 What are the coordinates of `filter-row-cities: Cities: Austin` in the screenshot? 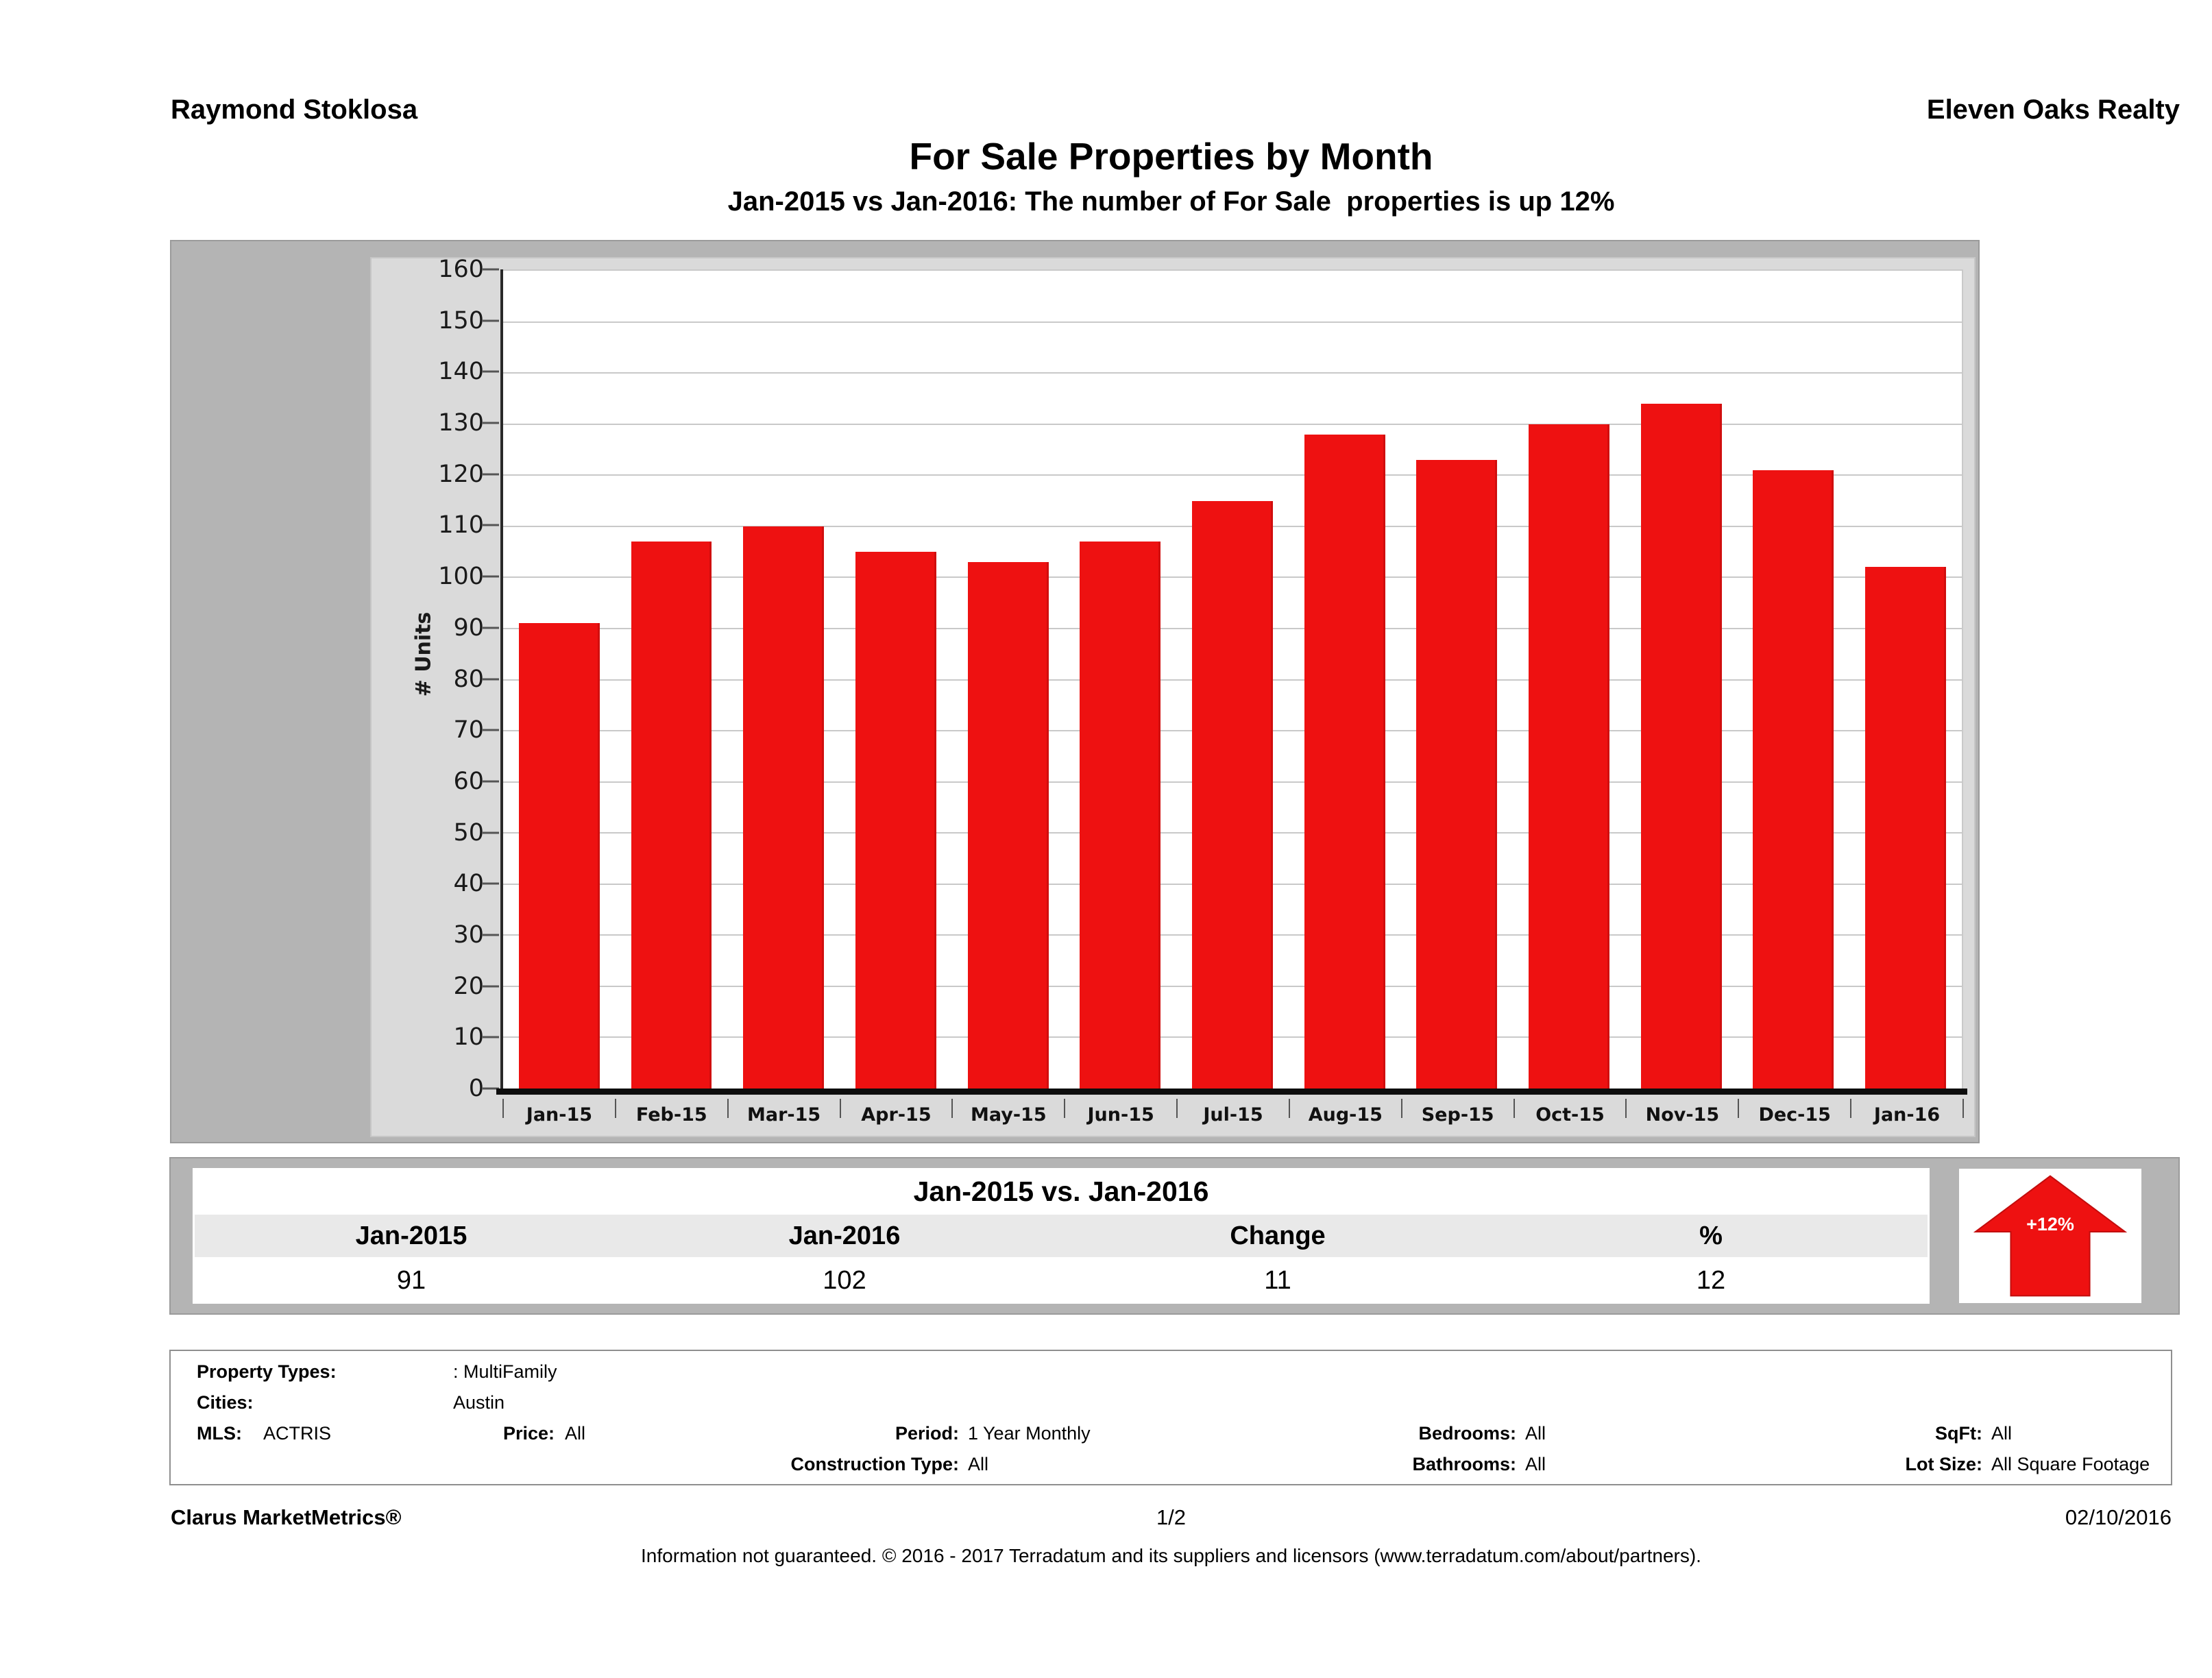 It's located at (1171, 1402).